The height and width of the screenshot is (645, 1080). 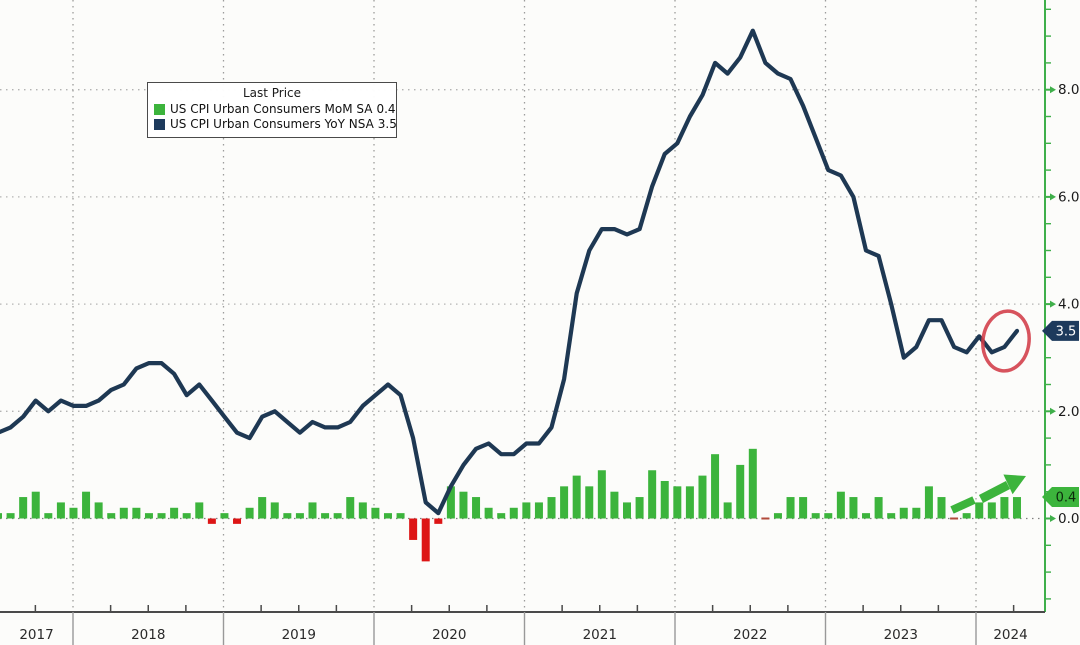 What do you see at coordinates (1068, 519) in the screenshot?
I see `y-tick-label: 0.0` at bounding box center [1068, 519].